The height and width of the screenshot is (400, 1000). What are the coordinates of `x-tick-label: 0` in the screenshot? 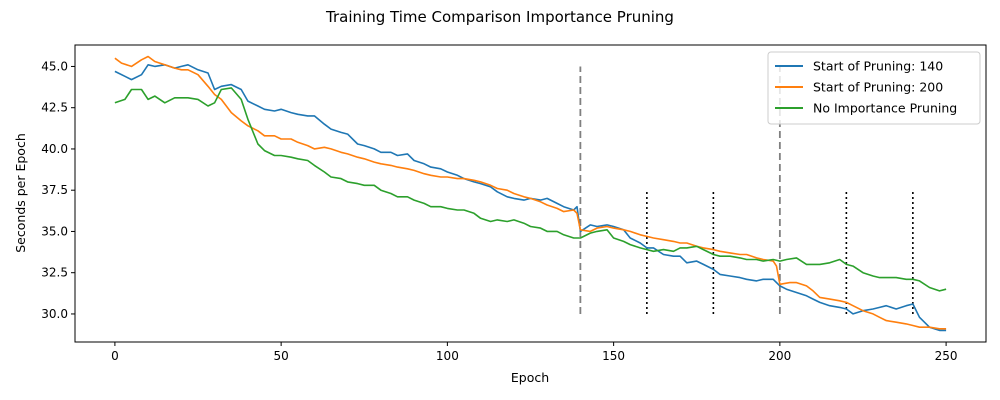 It's located at (115, 356).